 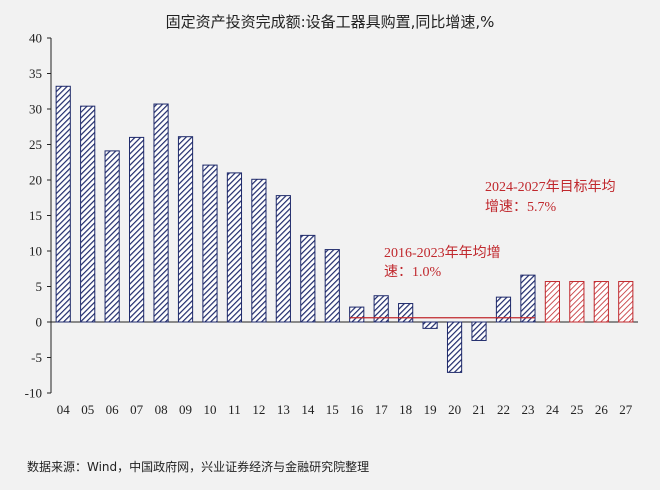 I want to click on x-tick-label: 11, so click(x=234, y=409).